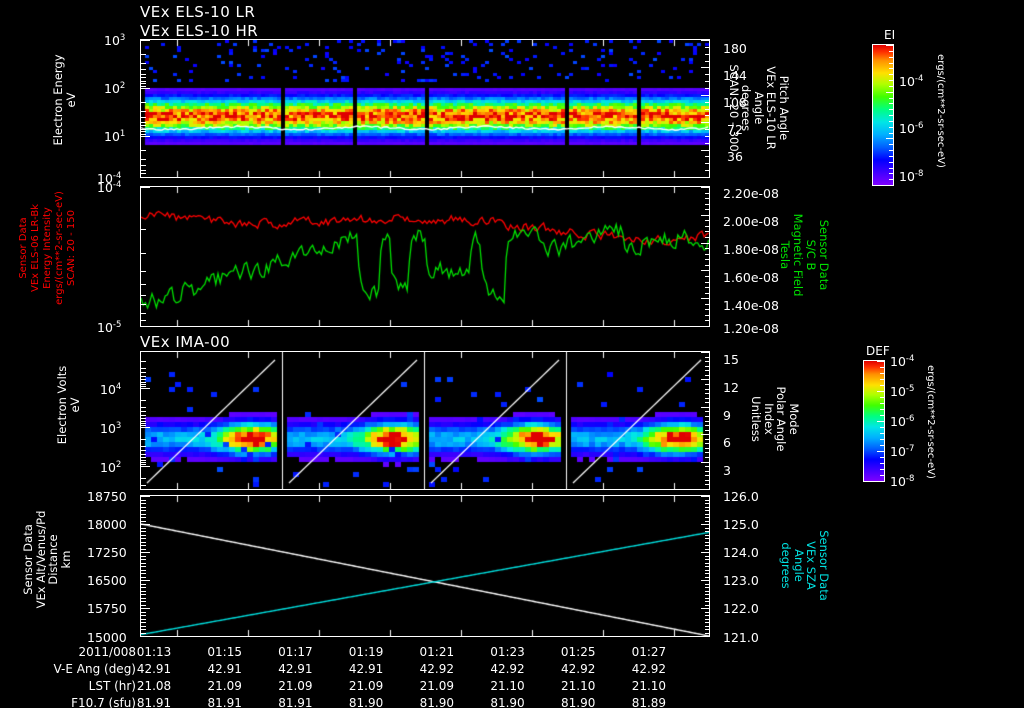 The height and width of the screenshot is (708, 1024). Describe the element at coordinates (649, 669) in the screenshot. I see `footer-ve-ang-7: 42.92` at that location.